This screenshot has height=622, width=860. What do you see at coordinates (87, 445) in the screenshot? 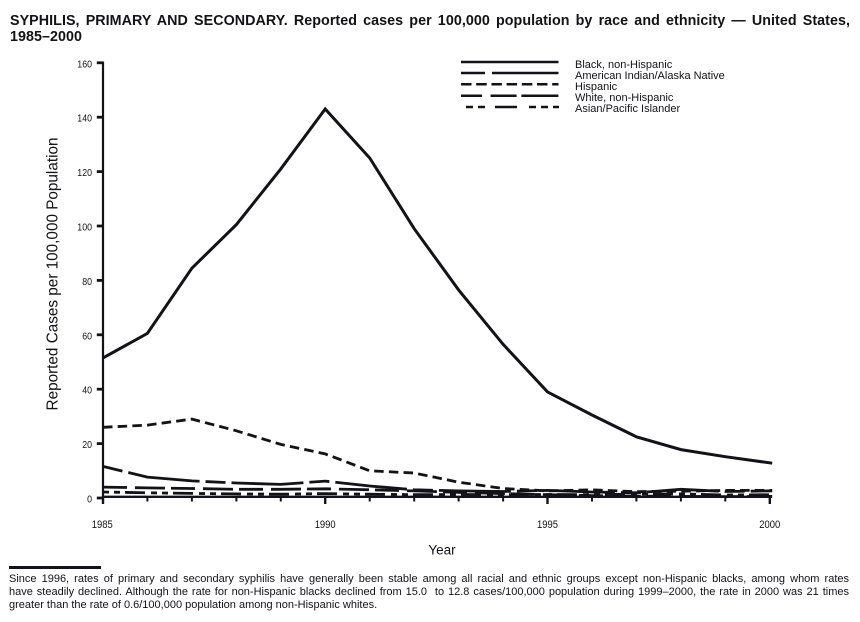
I see `svg-text: 20` at bounding box center [87, 445].